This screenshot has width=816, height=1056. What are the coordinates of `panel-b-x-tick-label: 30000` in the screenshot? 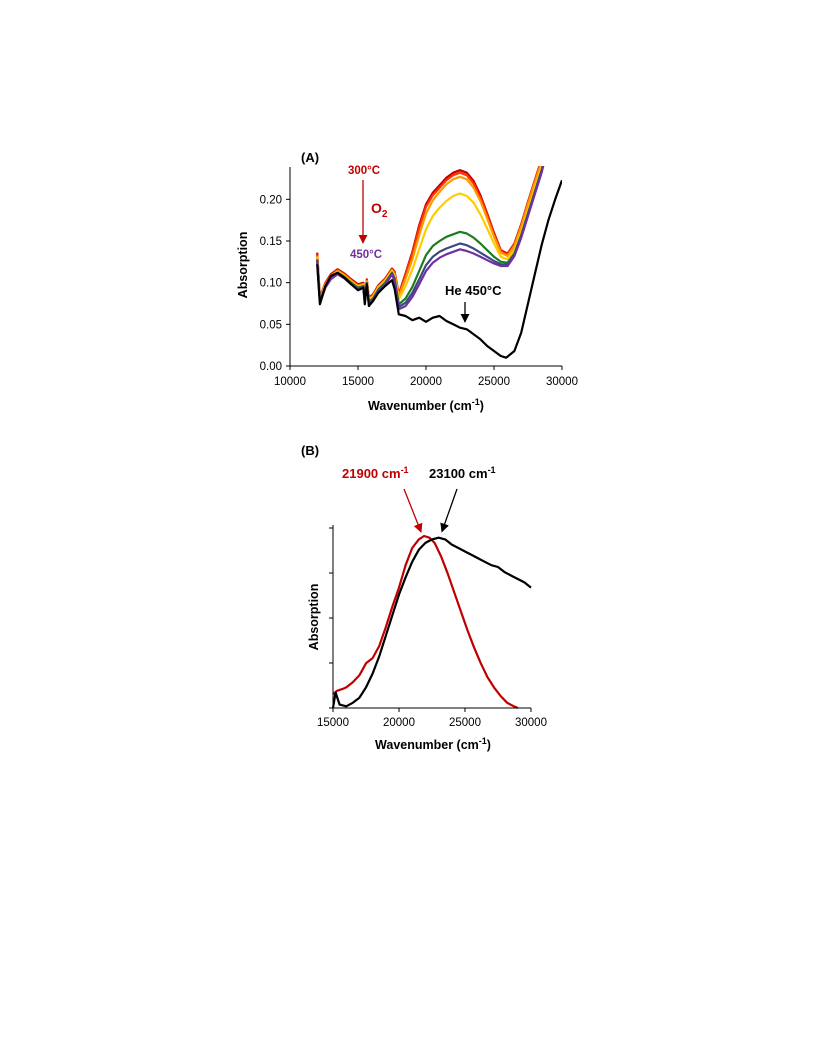 It's located at (531, 723).